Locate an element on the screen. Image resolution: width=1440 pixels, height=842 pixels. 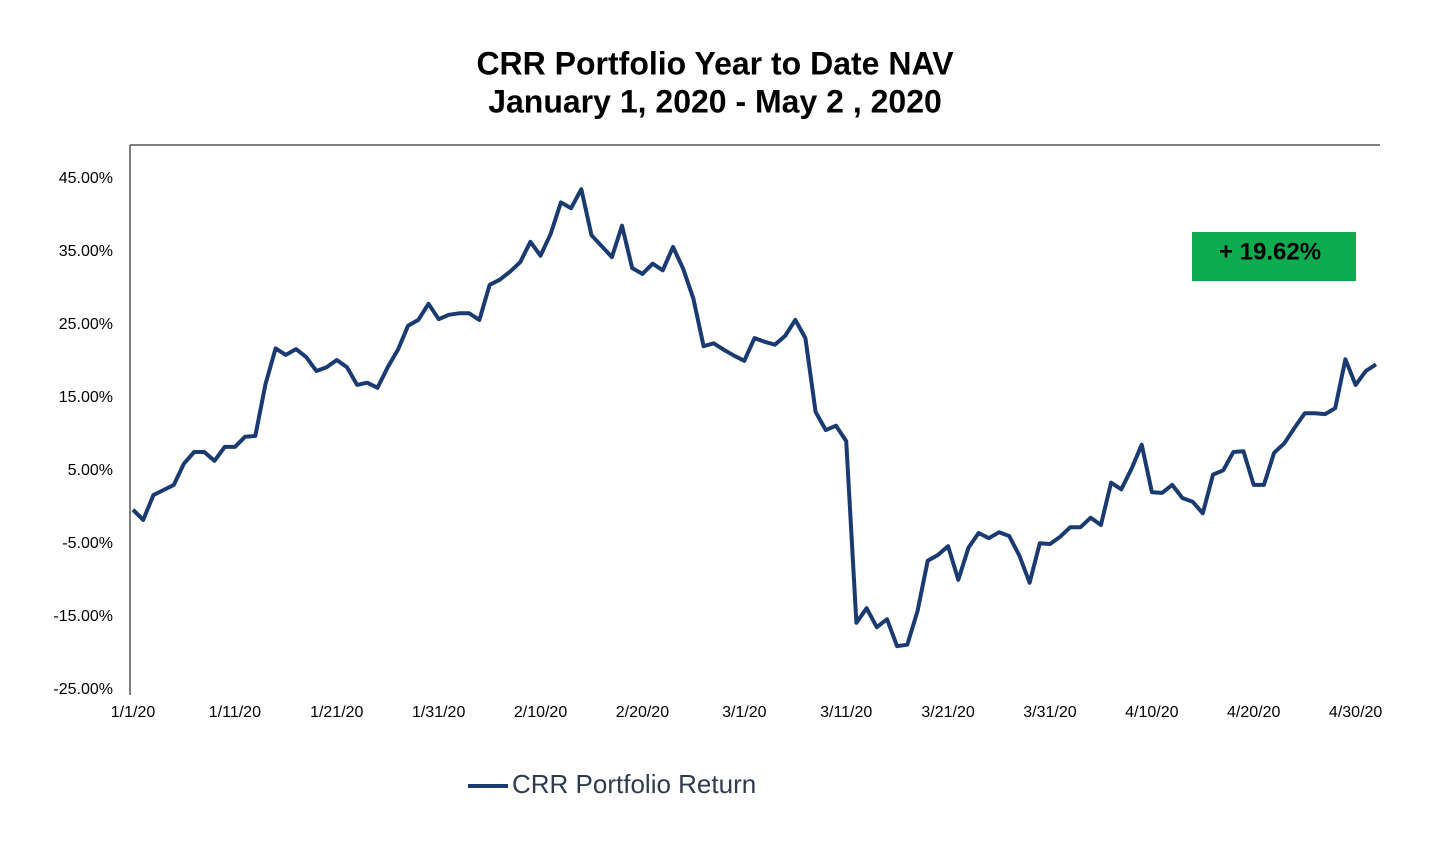
x-tick-label: 2/10/20 is located at coordinates (540, 712).